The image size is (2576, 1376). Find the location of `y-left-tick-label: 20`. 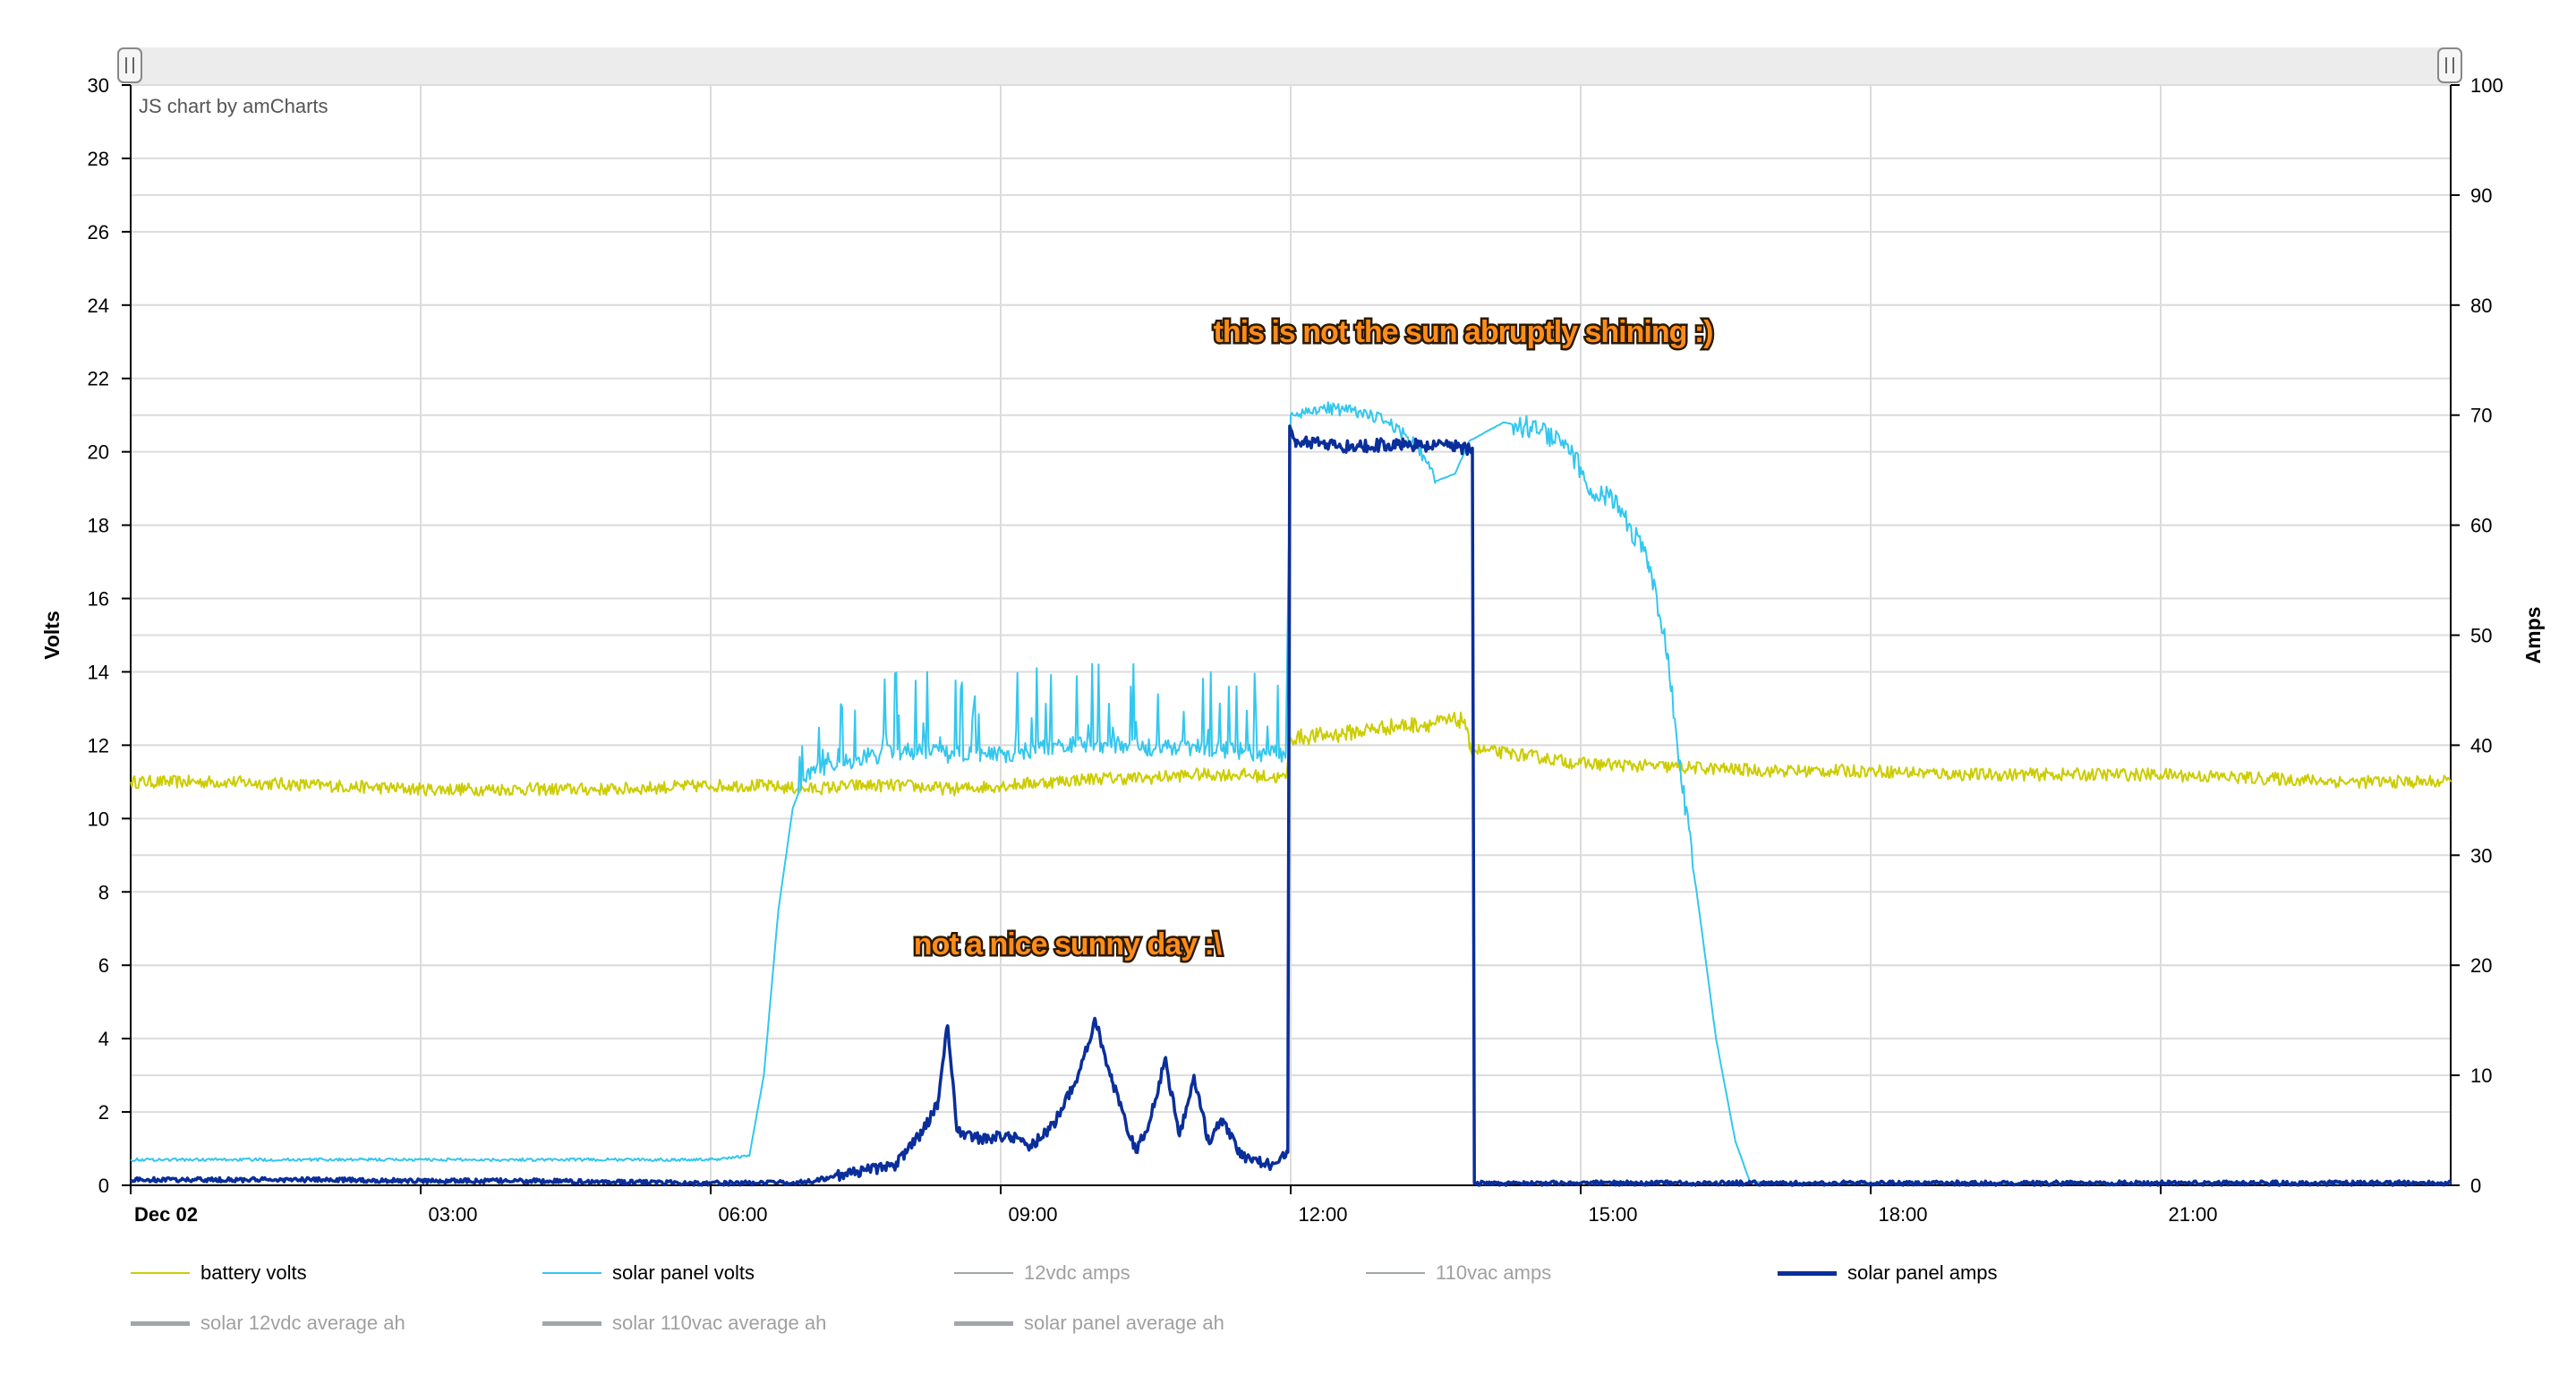

y-left-tick-label: 20 is located at coordinates (98, 452).